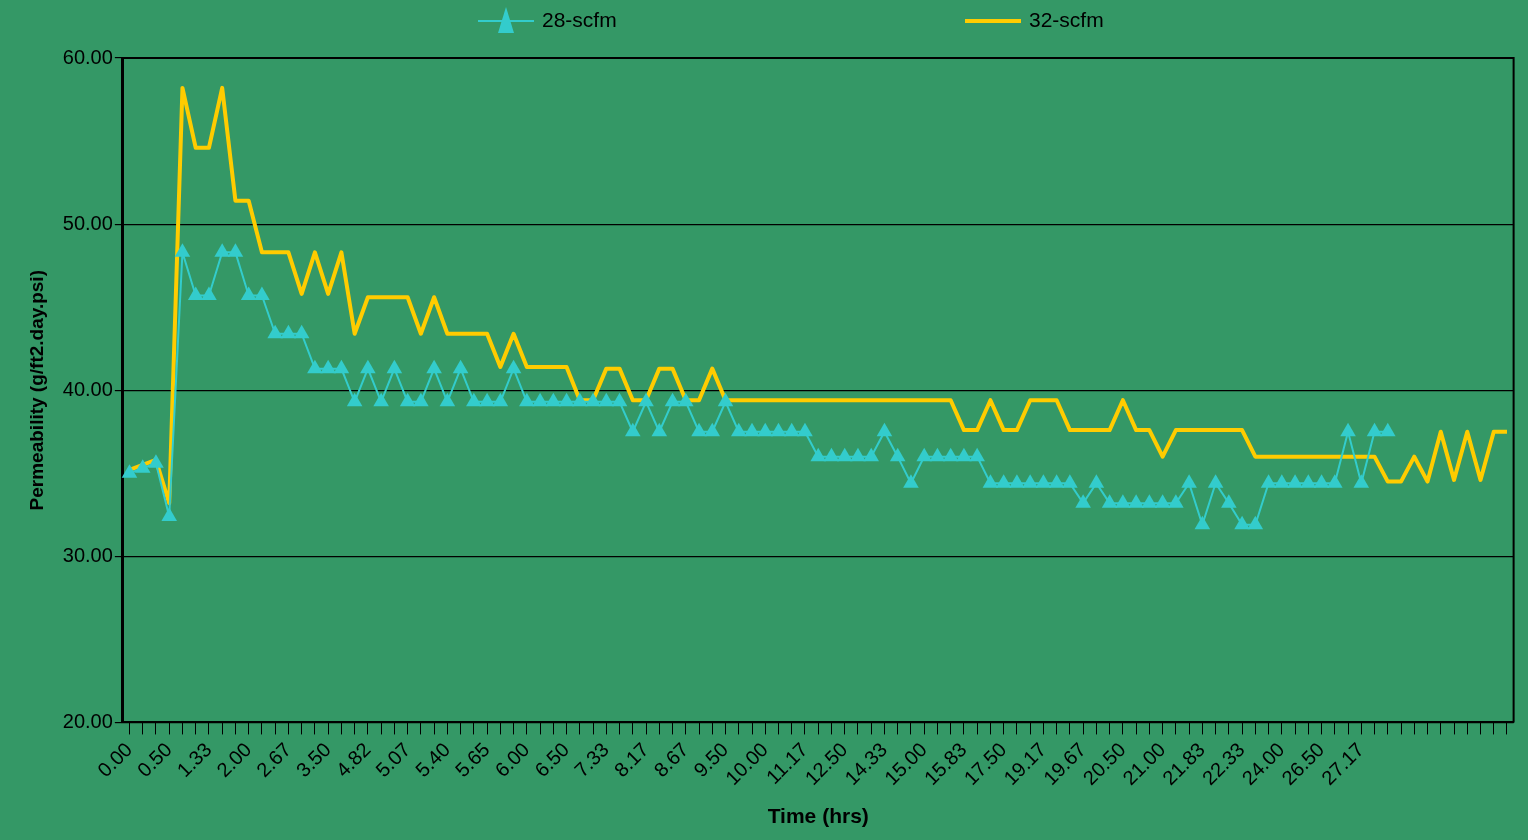  What do you see at coordinates (87, 720) in the screenshot?
I see `y-tick-label: 20.00` at bounding box center [87, 720].